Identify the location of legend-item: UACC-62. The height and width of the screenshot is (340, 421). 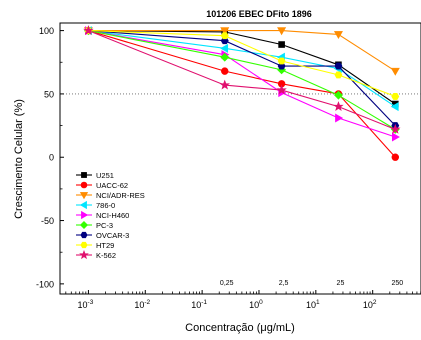
(102, 185).